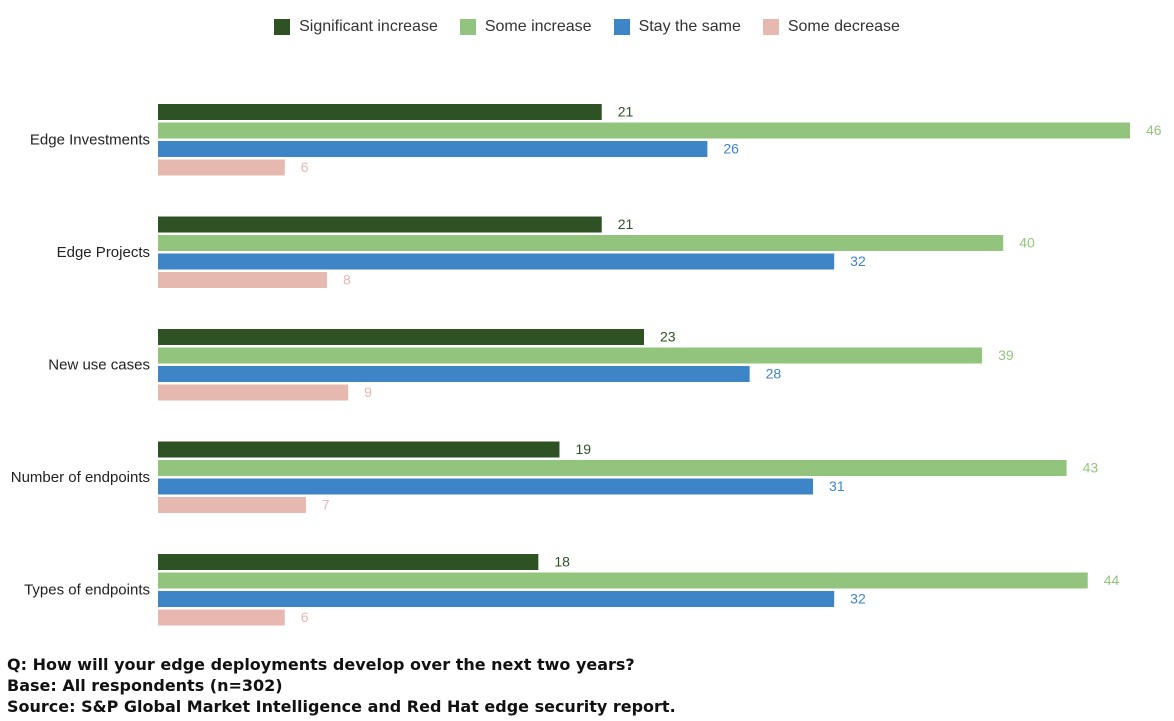 This screenshot has height=721, width=1174. Describe the element at coordinates (731, 149) in the screenshot. I see `data-label: 26` at that location.